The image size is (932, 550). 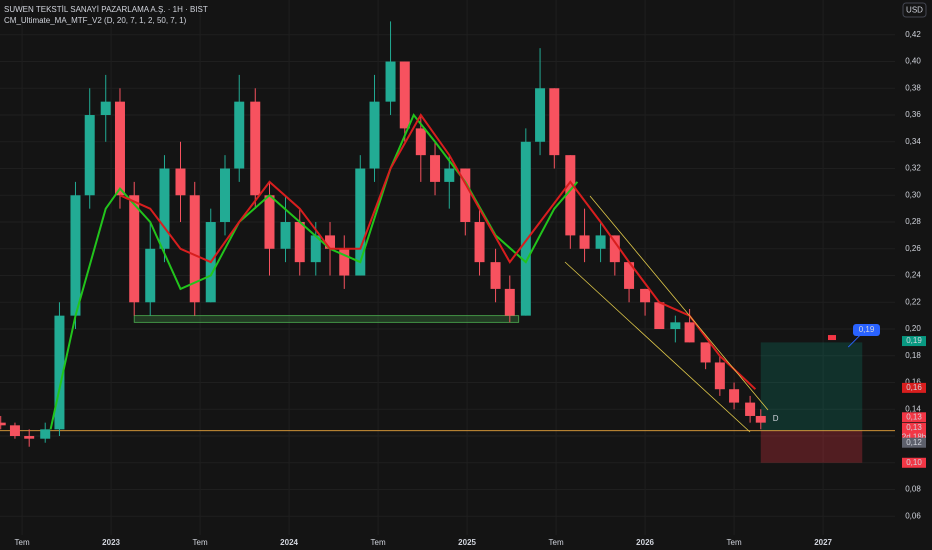 I want to click on y-tick-label: 0,16, so click(x=913, y=382).